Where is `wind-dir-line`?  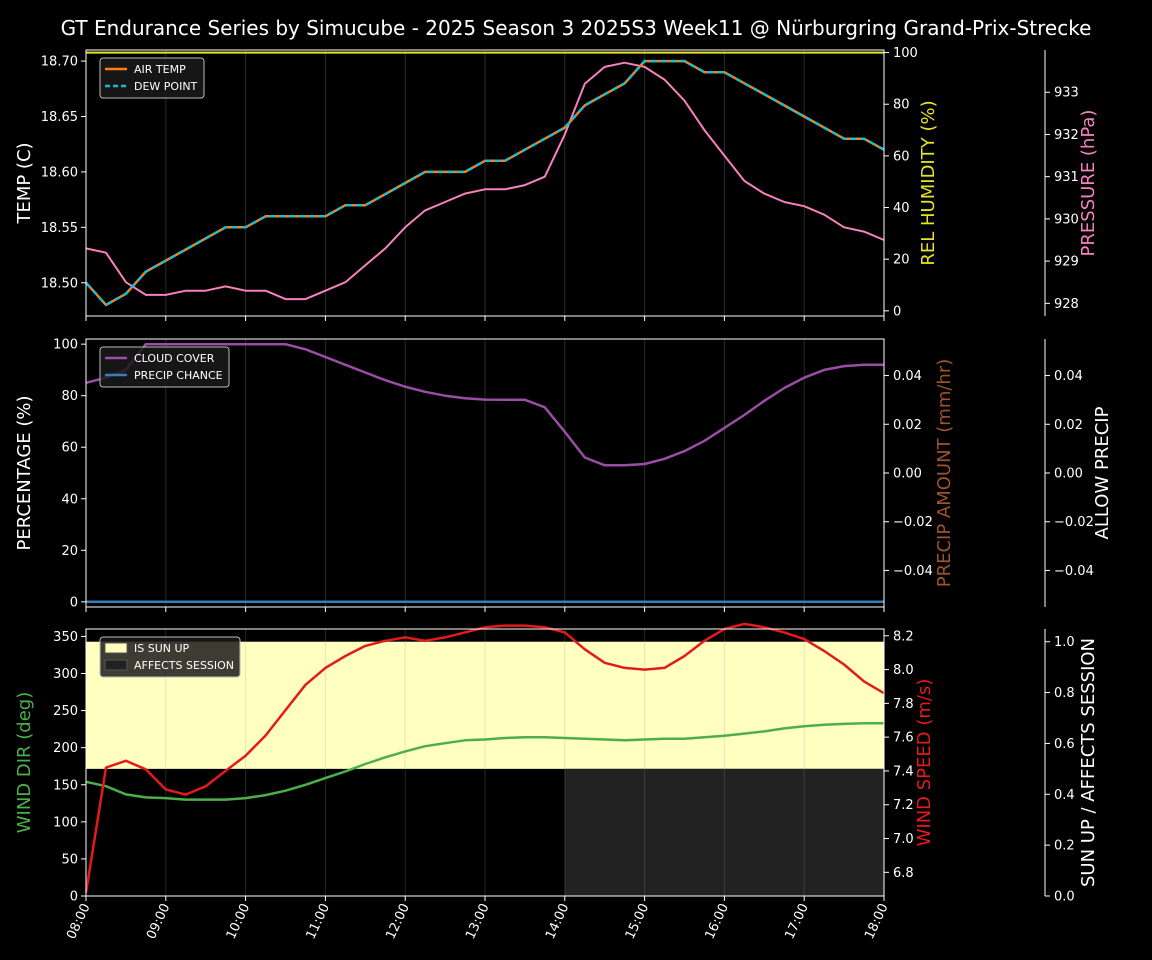
wind-dir-line is located at coordinates (484, 761).